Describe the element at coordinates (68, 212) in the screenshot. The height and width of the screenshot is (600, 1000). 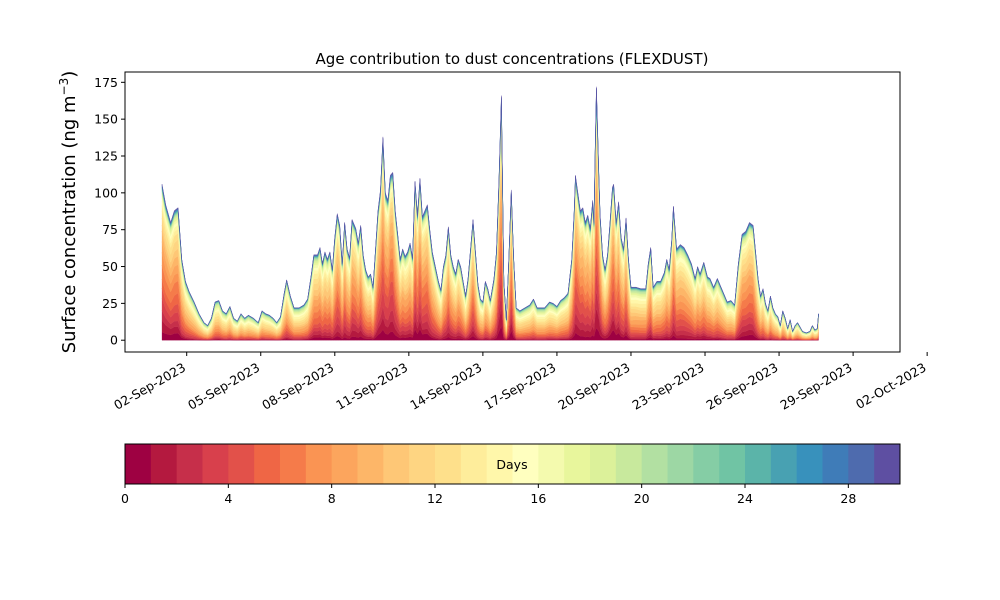
I see `y-axis-label: Surface concentration (ng m−3)` at that location.